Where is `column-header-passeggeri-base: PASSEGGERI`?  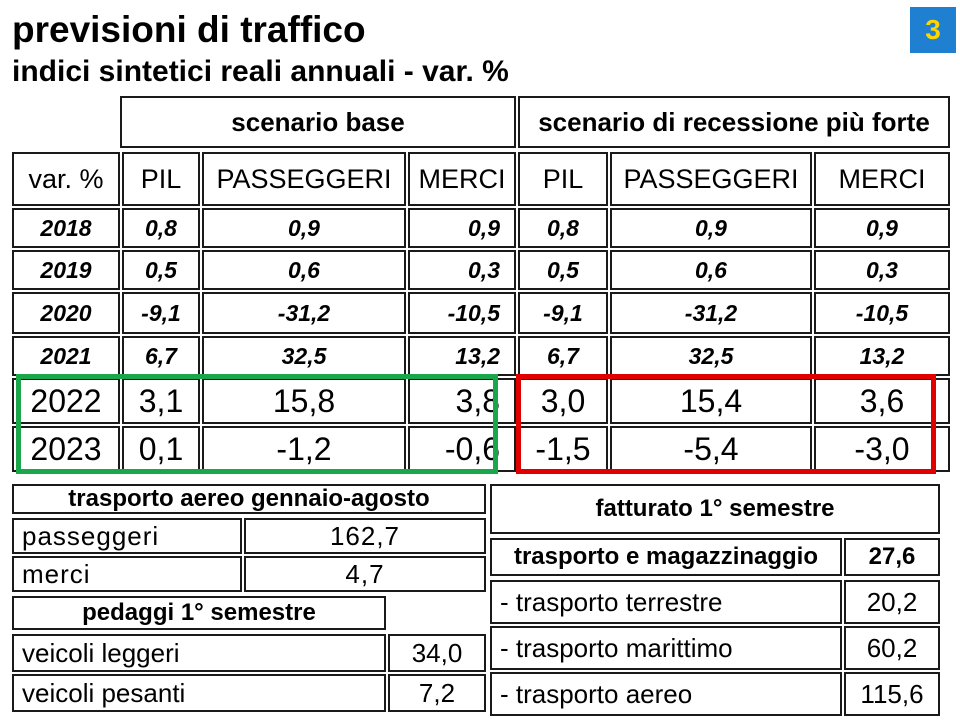 column-header-passeggeri-base: PASSEGGERI is located at coordinates (304, 179).